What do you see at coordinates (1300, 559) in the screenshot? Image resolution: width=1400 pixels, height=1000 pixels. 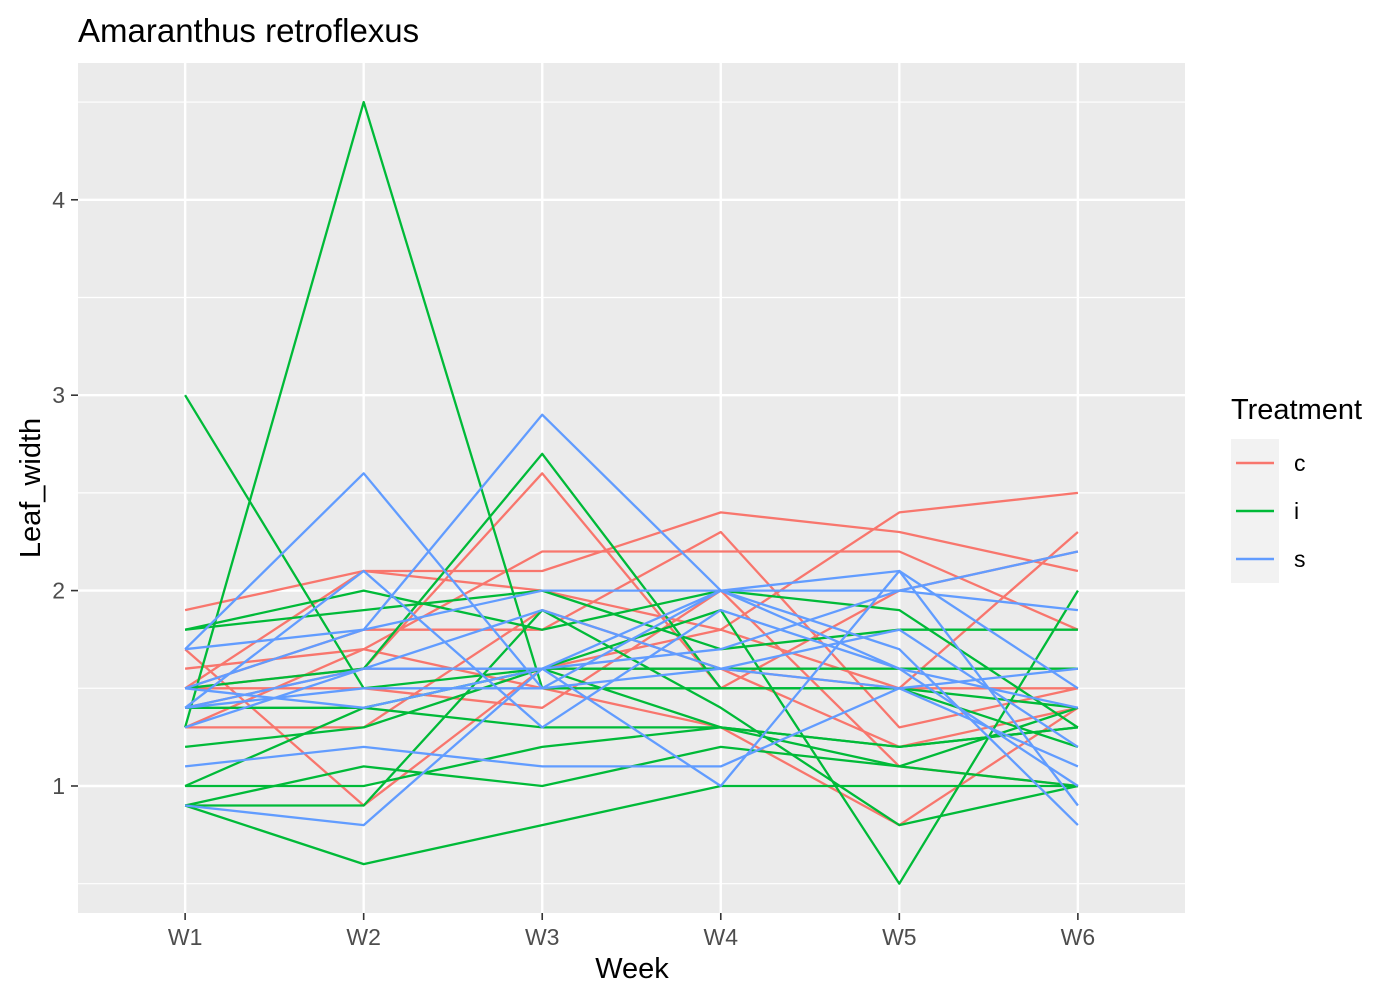 I see `legend-label-s: s` at bounding box center [1300, 559].